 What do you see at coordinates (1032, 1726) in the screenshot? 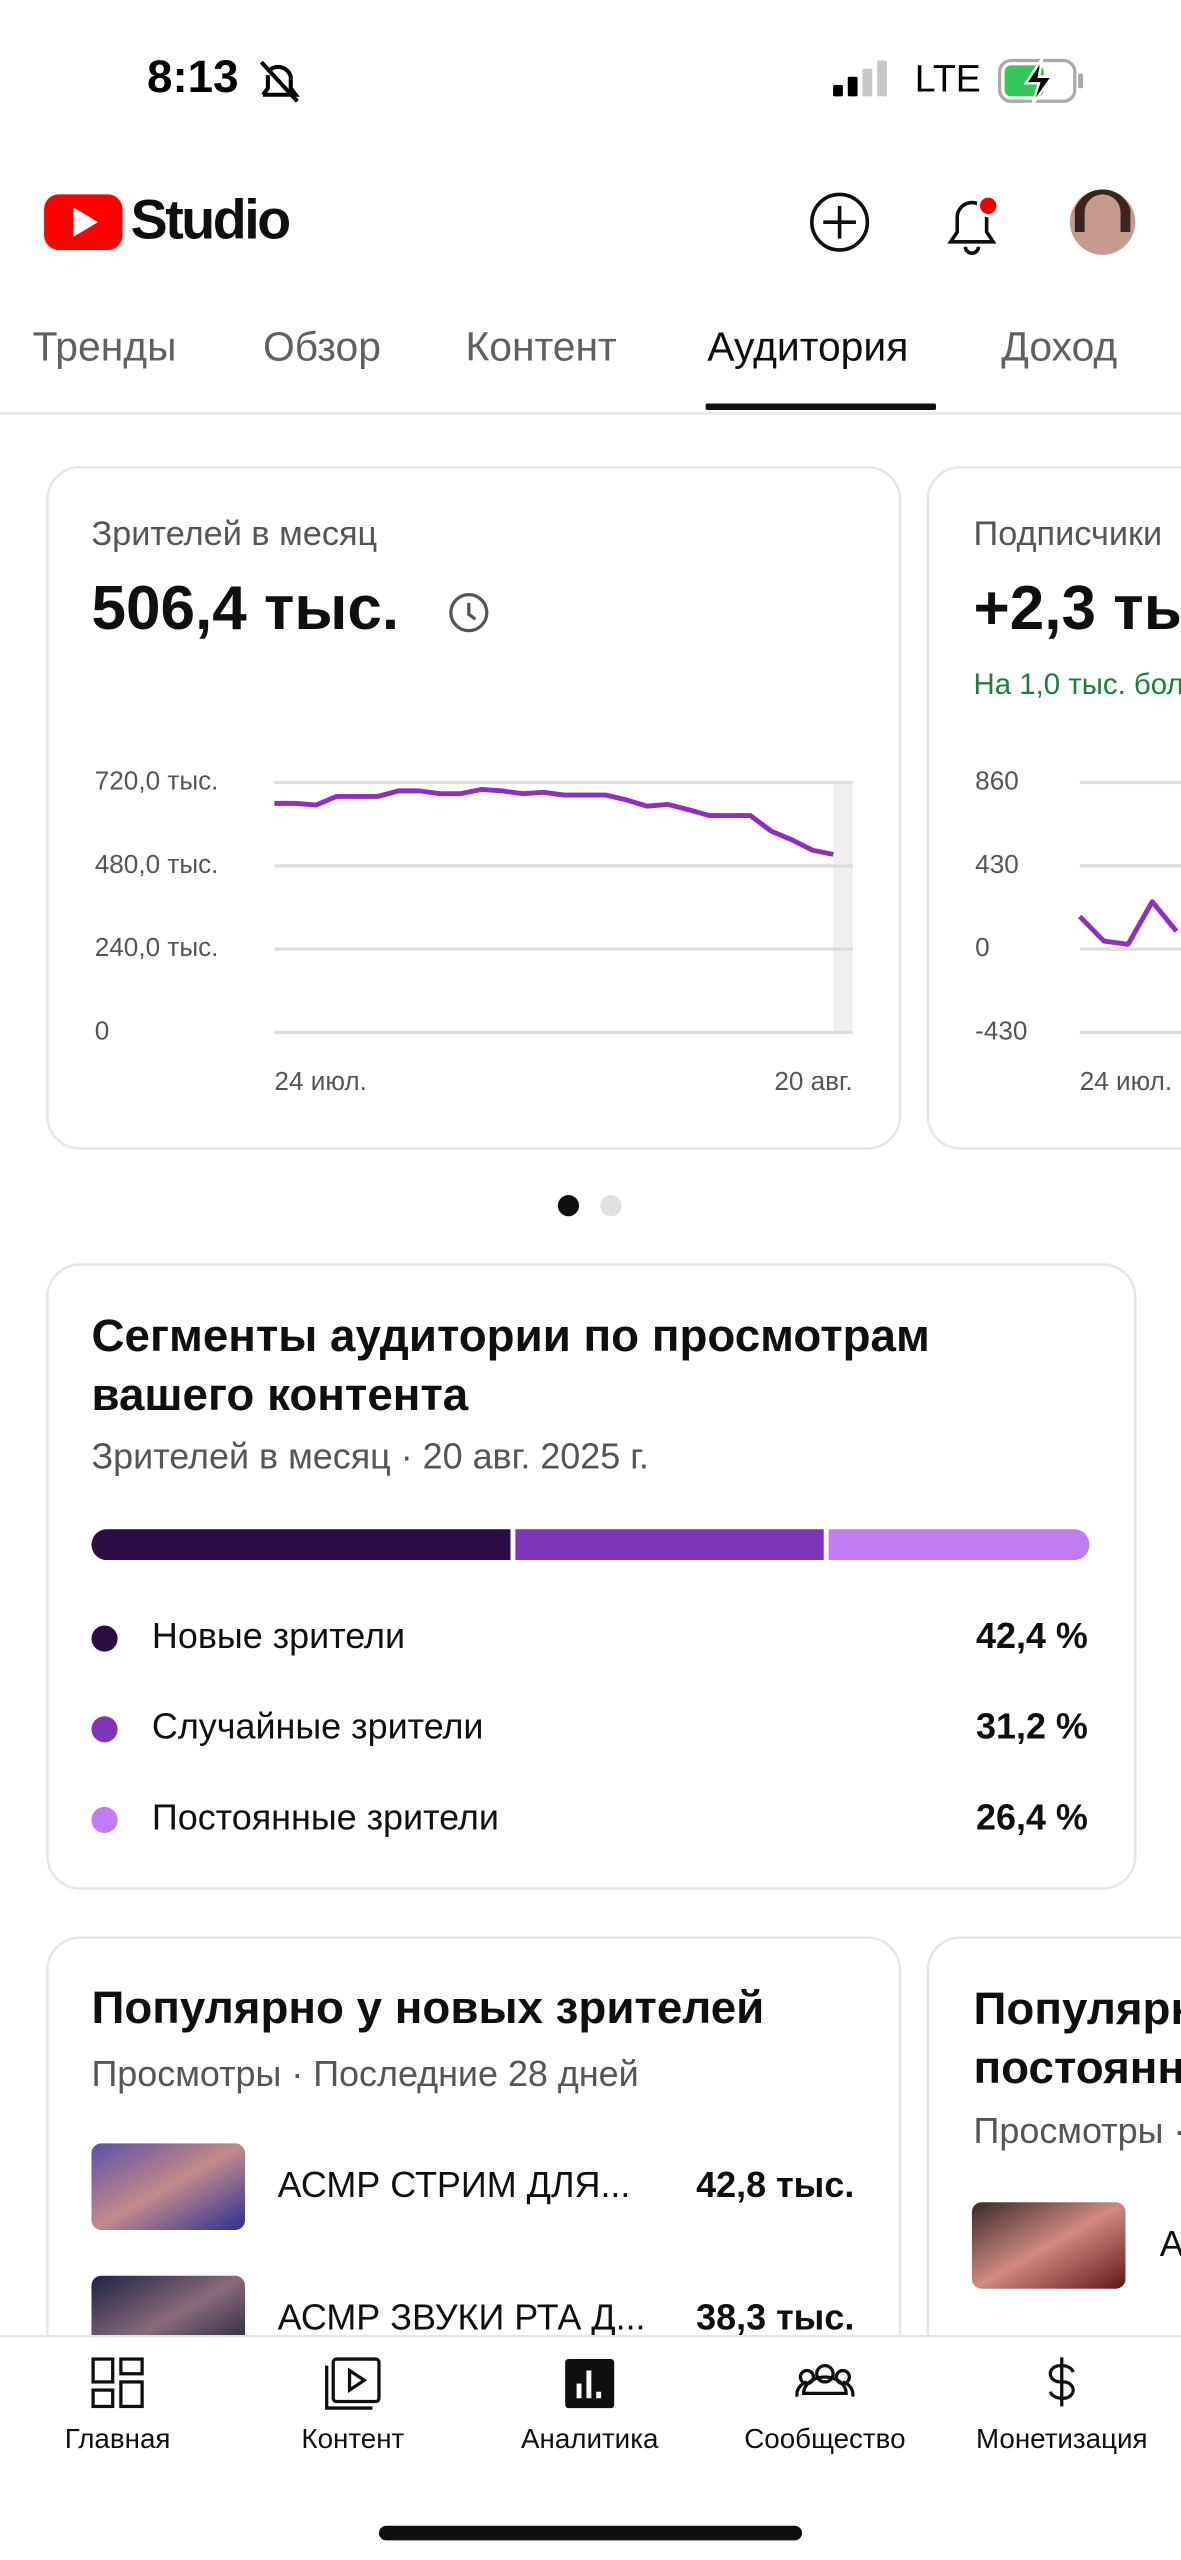
I see `value-label: 31,2 %` at bounding box center [1032, 1726].